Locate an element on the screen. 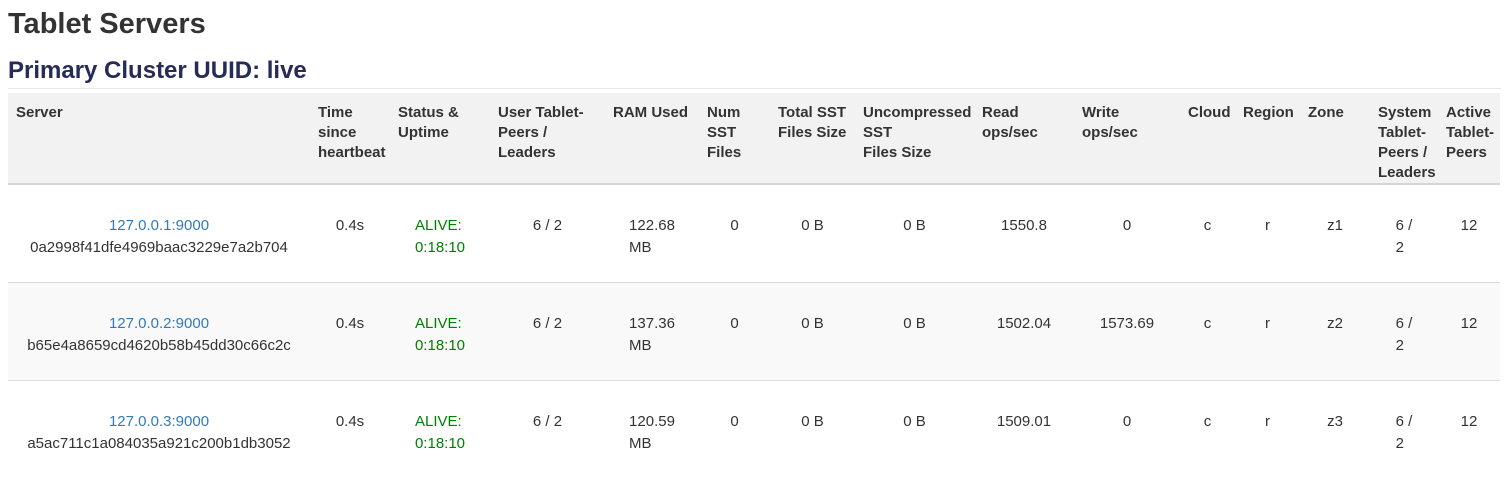 The width and height of the screenshot is (1509, 478). write-ops-cell: 1573.69 is located at coordinates (1127, 332).